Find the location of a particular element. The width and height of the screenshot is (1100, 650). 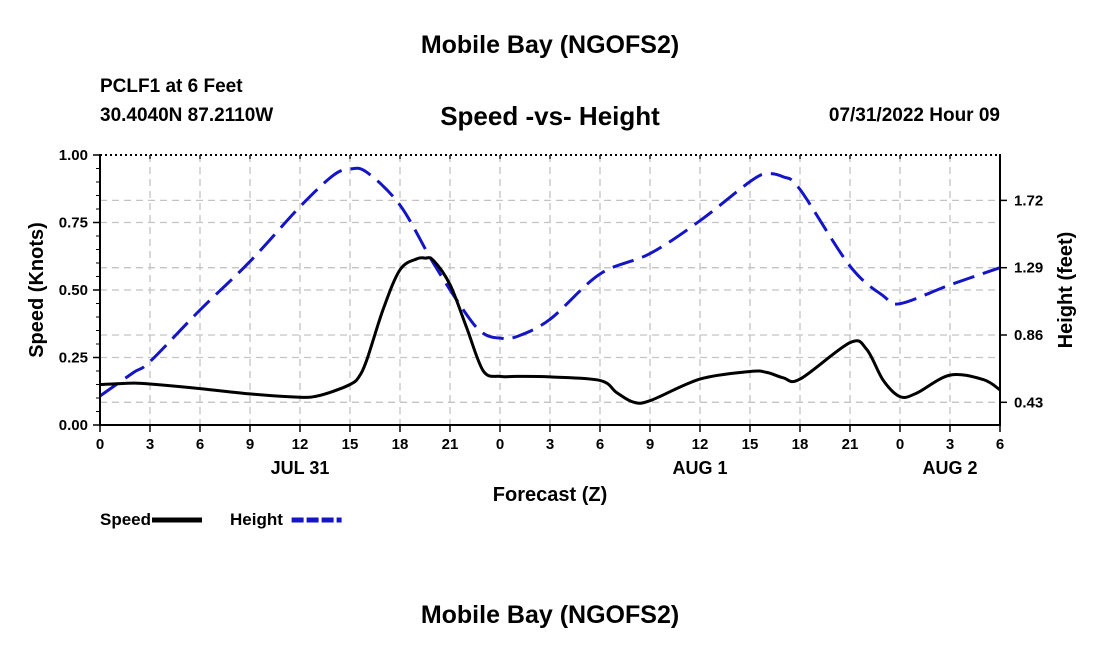

coordinates-label: 30.4040N 87.2110W is located at coordinates (187, 115).